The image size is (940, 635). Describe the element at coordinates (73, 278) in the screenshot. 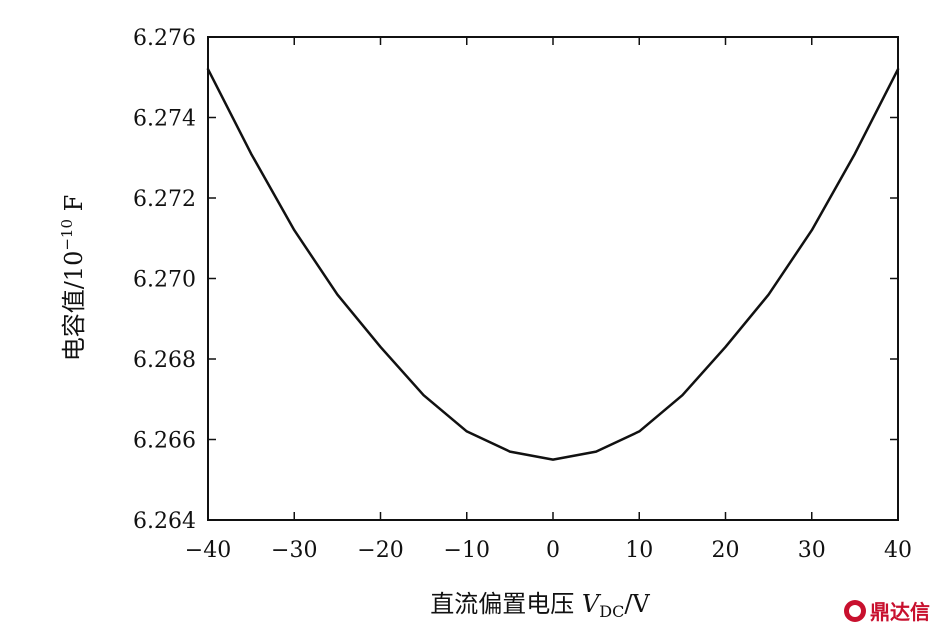

I see `y-axis-title: 电容值/10−10 F` at that location.